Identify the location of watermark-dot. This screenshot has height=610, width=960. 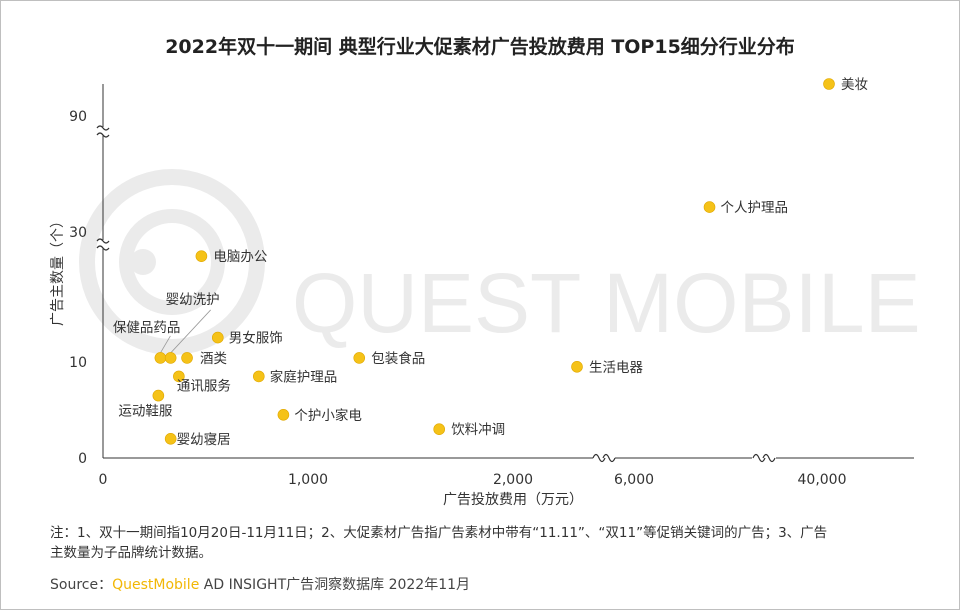
(143, 262).